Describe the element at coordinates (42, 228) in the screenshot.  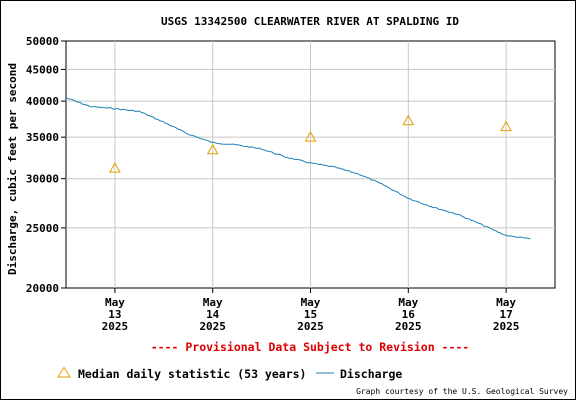
I see `y-tick-label: 25000` at that location.